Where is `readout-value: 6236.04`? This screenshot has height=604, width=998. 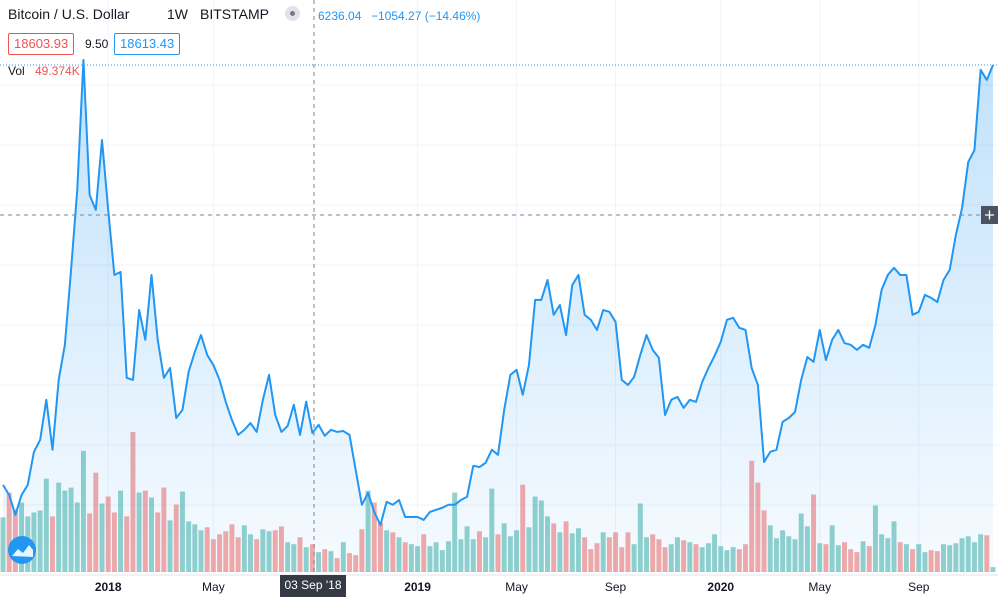 readout-value: 6236.04 is located at coordinates (340, 16).